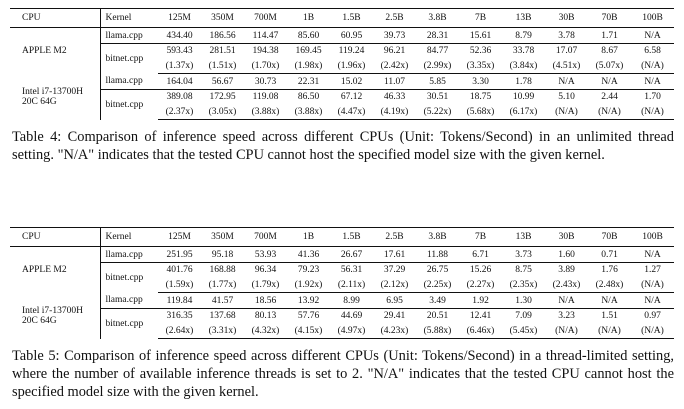 This screenshot has height=409, width=684. I want to click on cpu-name-cell: Intel i7-13700H 20C 64G, so click(55, 97).